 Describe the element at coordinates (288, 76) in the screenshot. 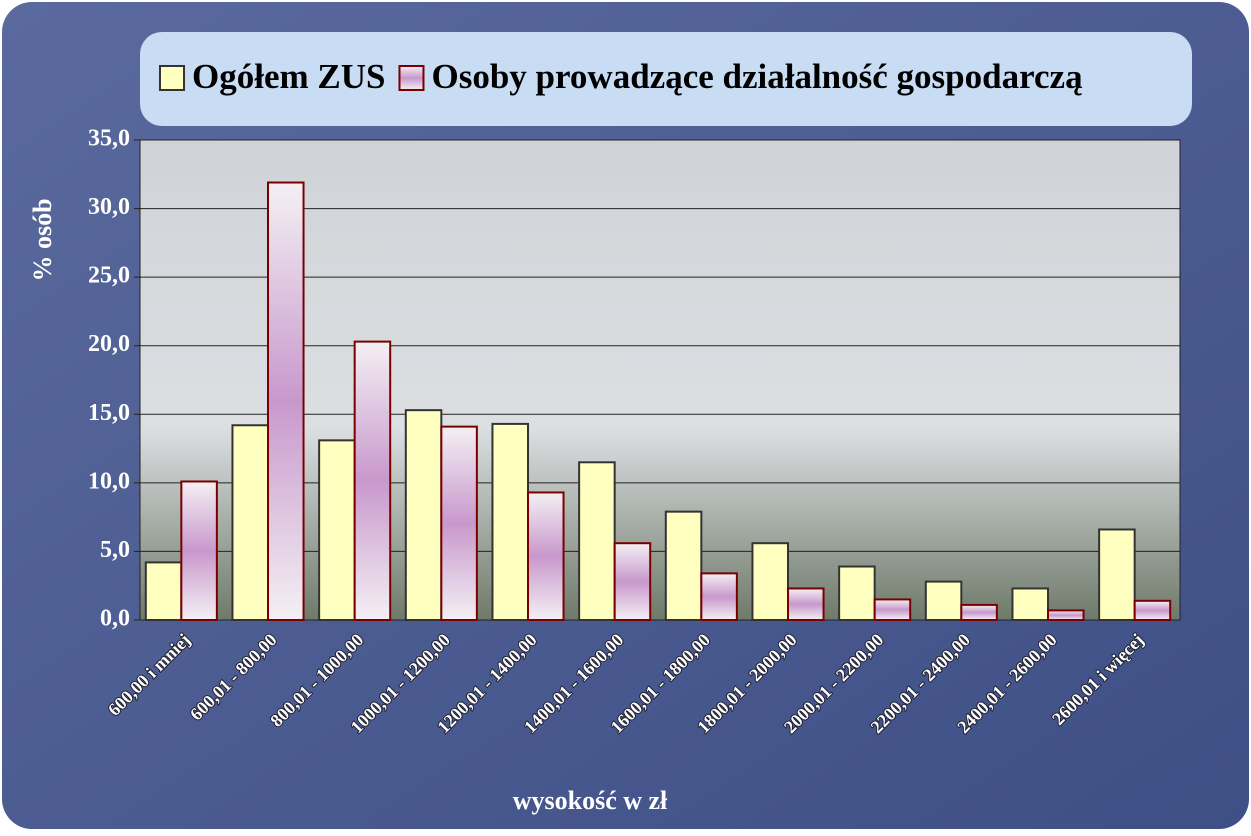

I see `legend-label: Ogółem ZUS` at that location.